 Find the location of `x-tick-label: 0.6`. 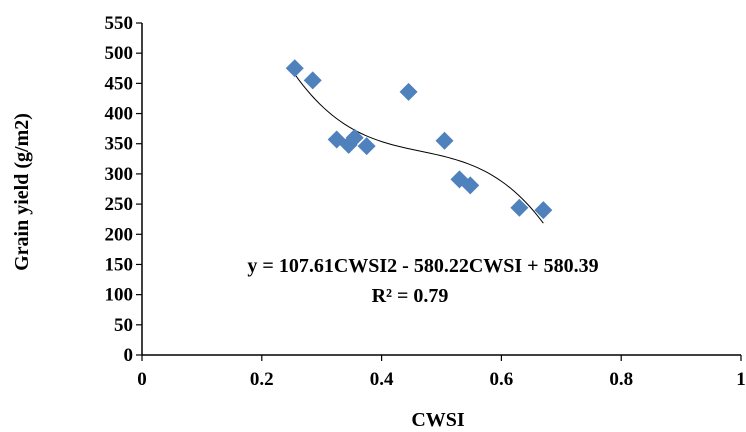

x-tick-label: 0.6 is located at coordinates (502, 379).